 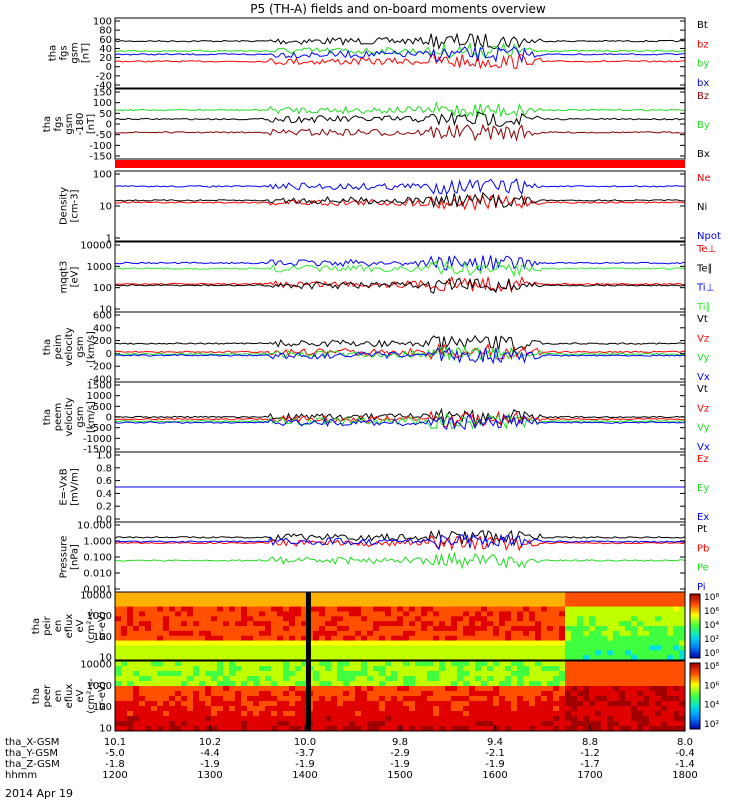 I want to click on ytick-label: 0, so click(x=109, y=354).